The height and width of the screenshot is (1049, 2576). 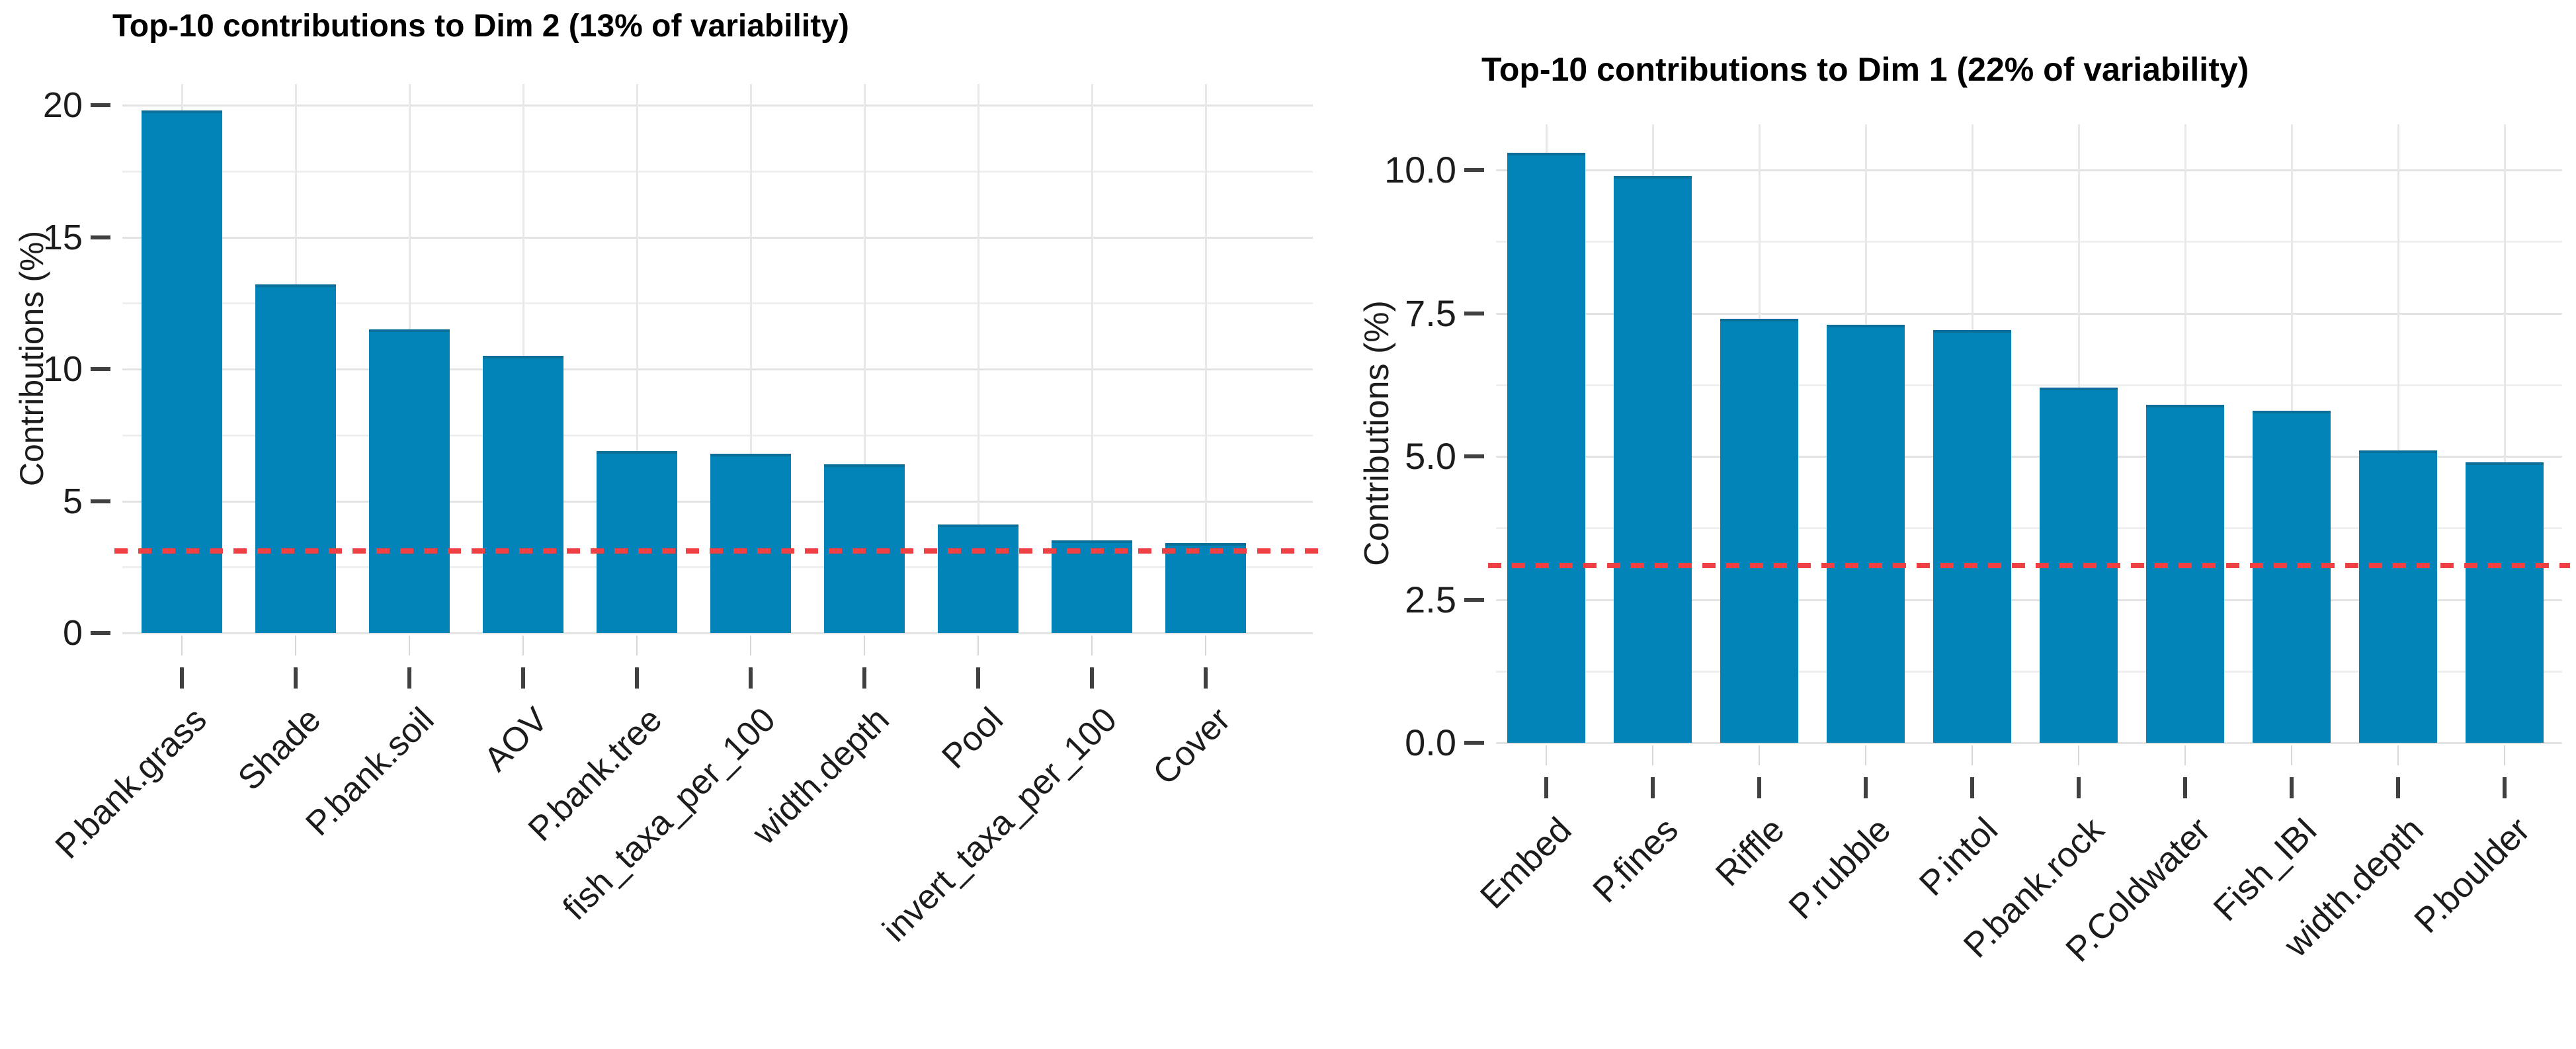 I want to click on x-category-label-text: P.boulder, so click(x=2472, y=875).